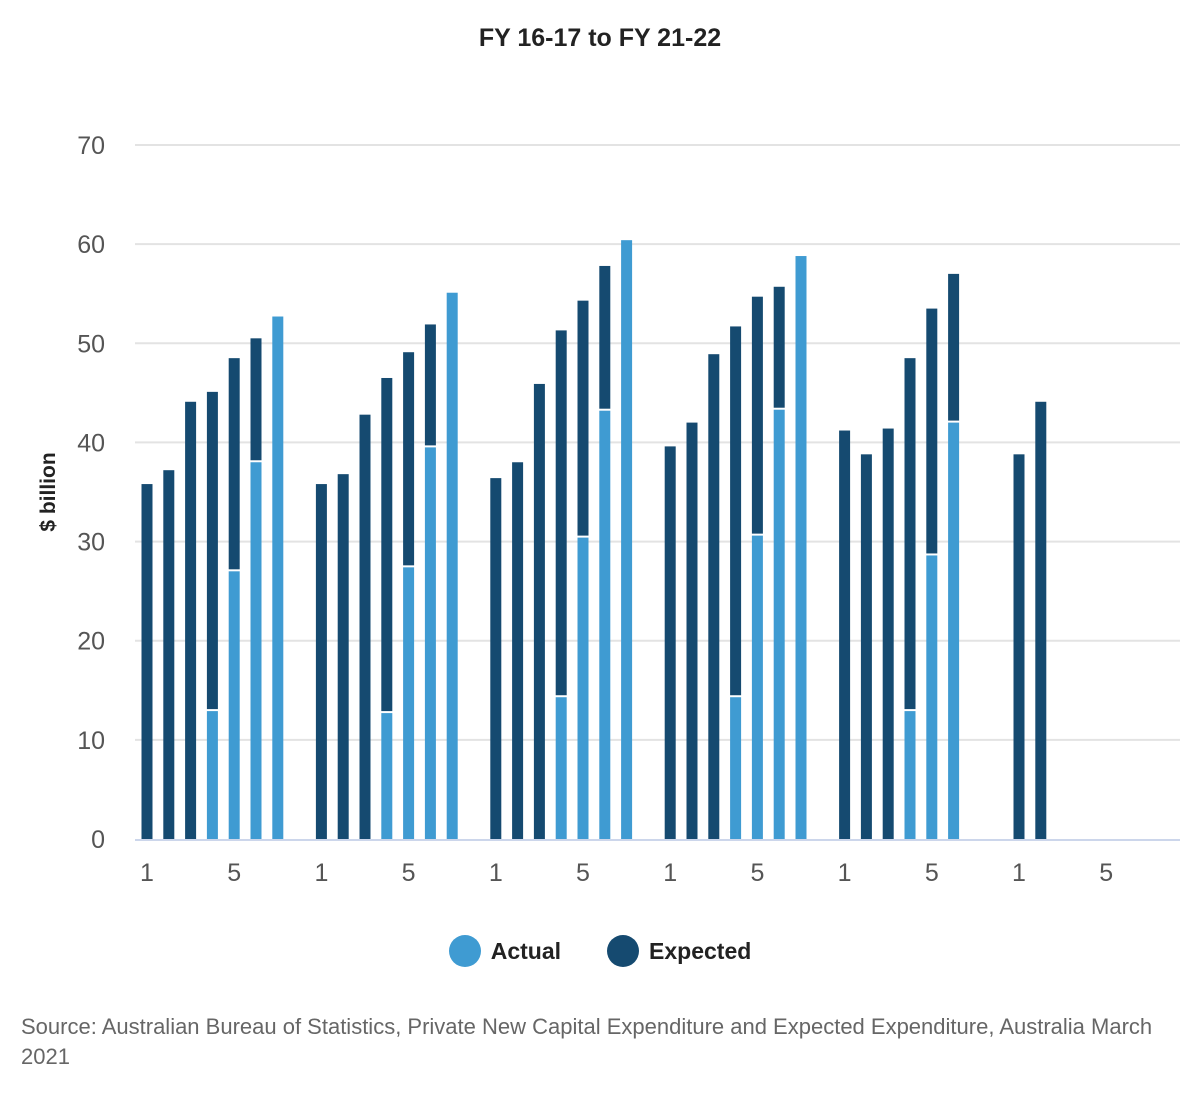 This screenshot has height=1100, width=1200. Describe the element at coordinates (600, 951) in the screenshot. I see `legend: Actual Expected` at that location.